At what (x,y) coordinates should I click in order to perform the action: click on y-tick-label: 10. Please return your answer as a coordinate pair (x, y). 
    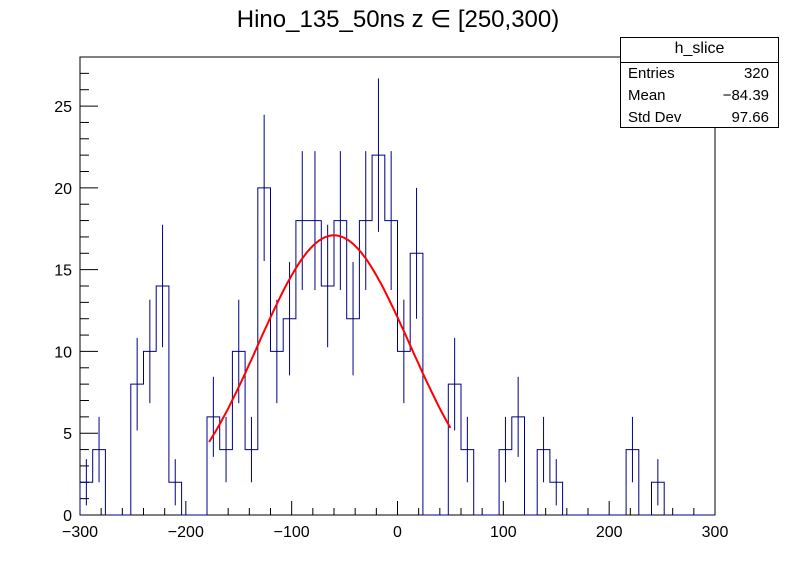
    Looking at the image, I should click on (63, 352).